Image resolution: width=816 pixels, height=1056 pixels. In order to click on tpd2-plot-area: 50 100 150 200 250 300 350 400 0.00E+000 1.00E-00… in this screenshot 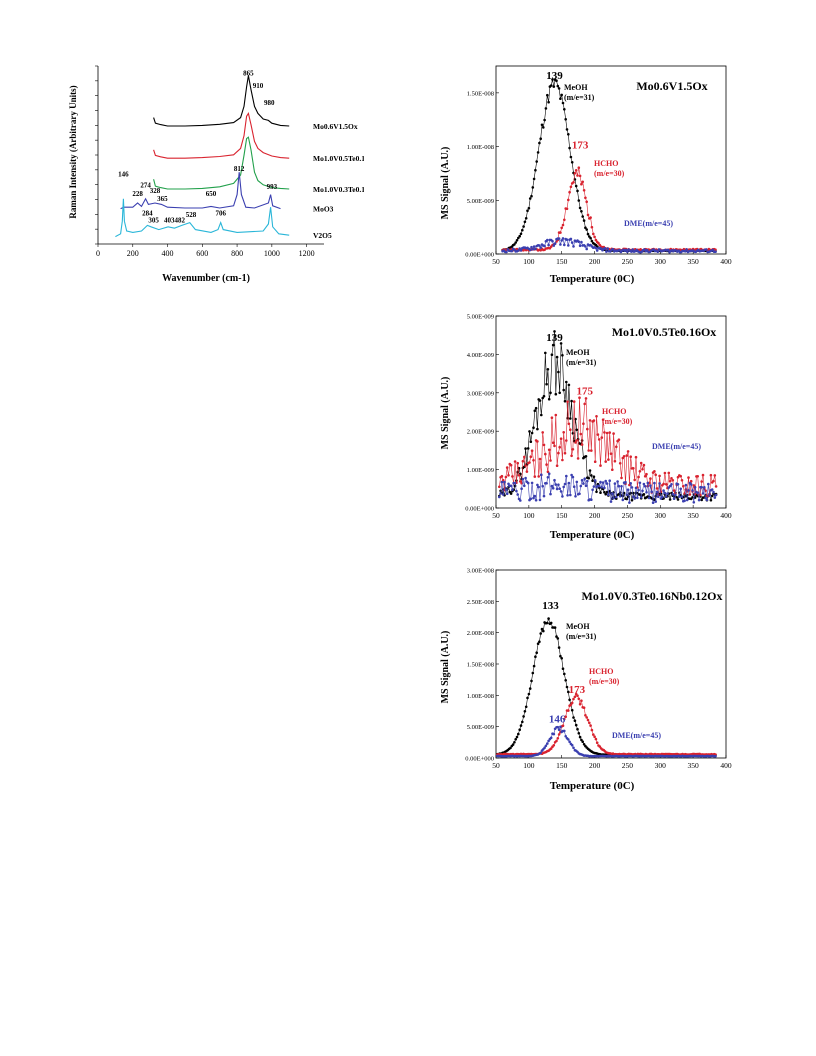, I will do `click(598, 417)`.